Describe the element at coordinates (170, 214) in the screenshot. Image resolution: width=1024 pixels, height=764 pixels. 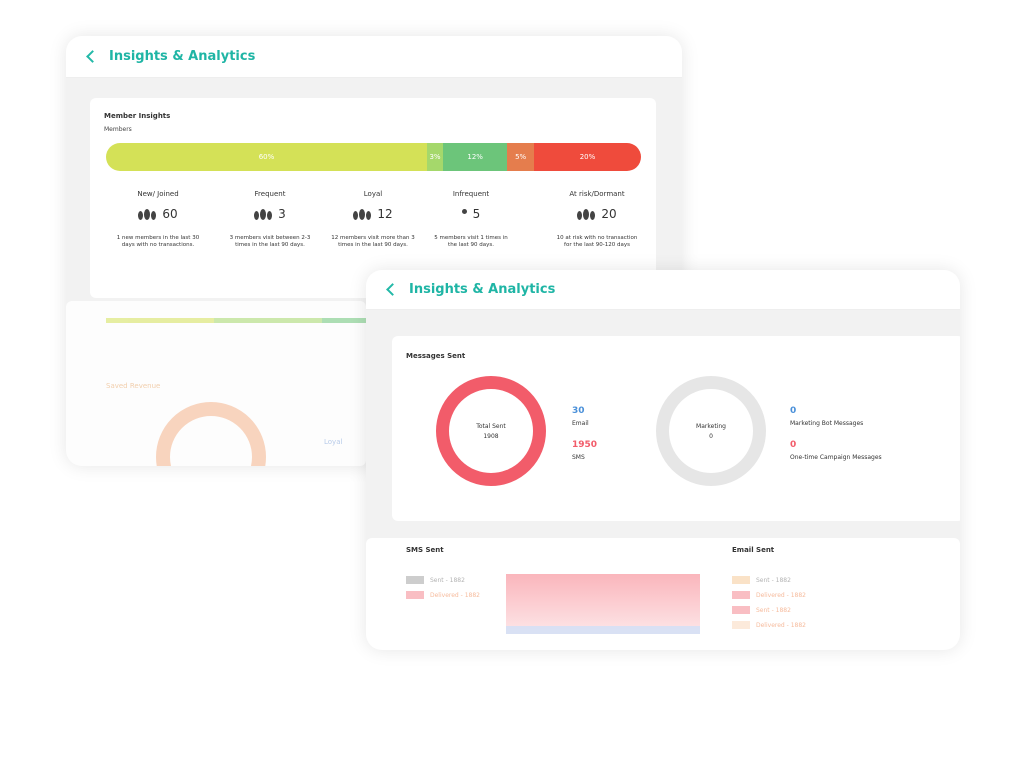
I see `stat-value: 60` at that location.